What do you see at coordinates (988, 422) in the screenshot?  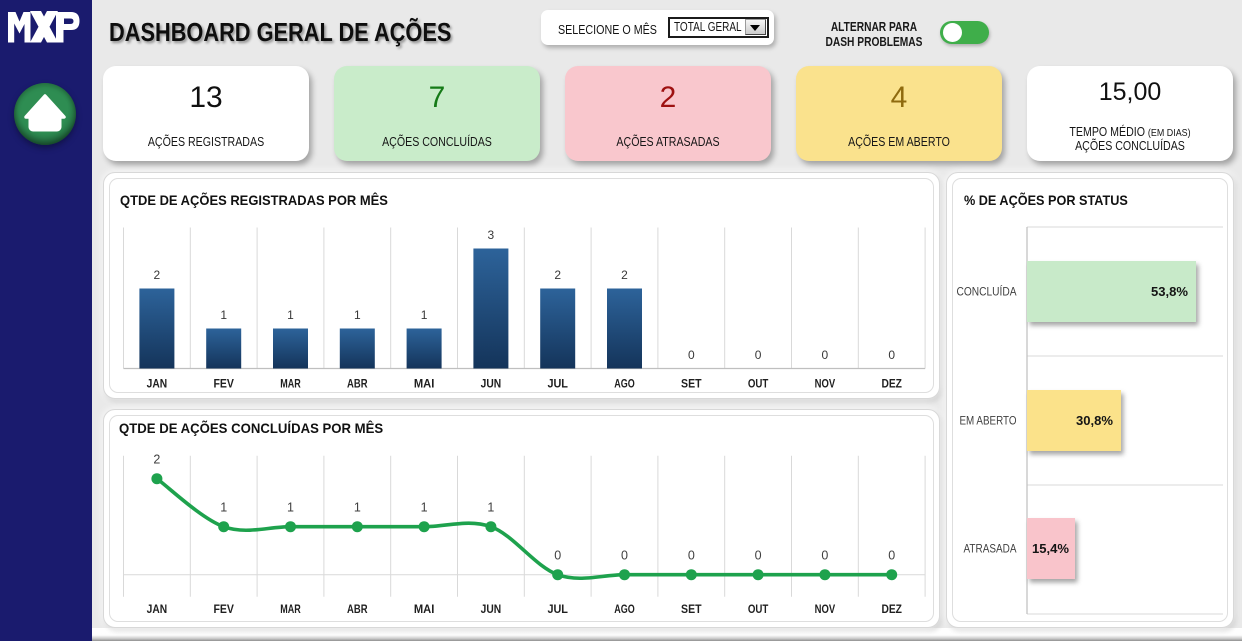 I see `svg-text: EM ABERTO` at bounding box center [988, 422].